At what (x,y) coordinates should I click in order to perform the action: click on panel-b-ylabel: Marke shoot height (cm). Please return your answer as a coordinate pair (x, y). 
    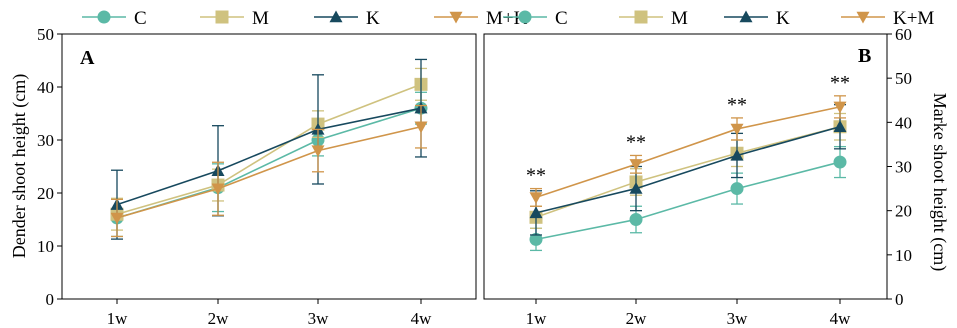
    Looking at the image, I should click on (939, 182).